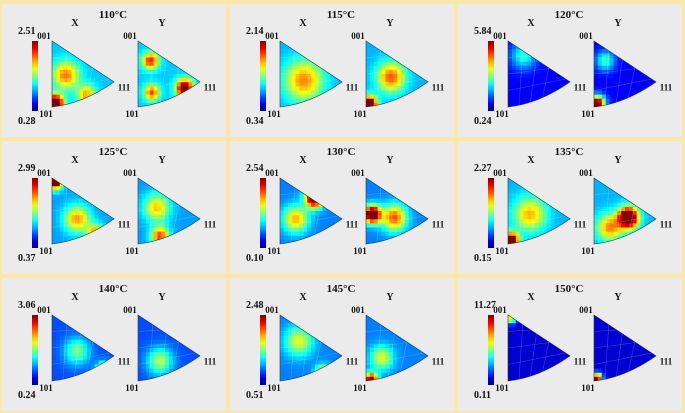 The image size is (685, 413). What do you see at coordinates (531, 23) in the screenshot?
I see `x-direction-label: X` at bounding box center [531, 23].